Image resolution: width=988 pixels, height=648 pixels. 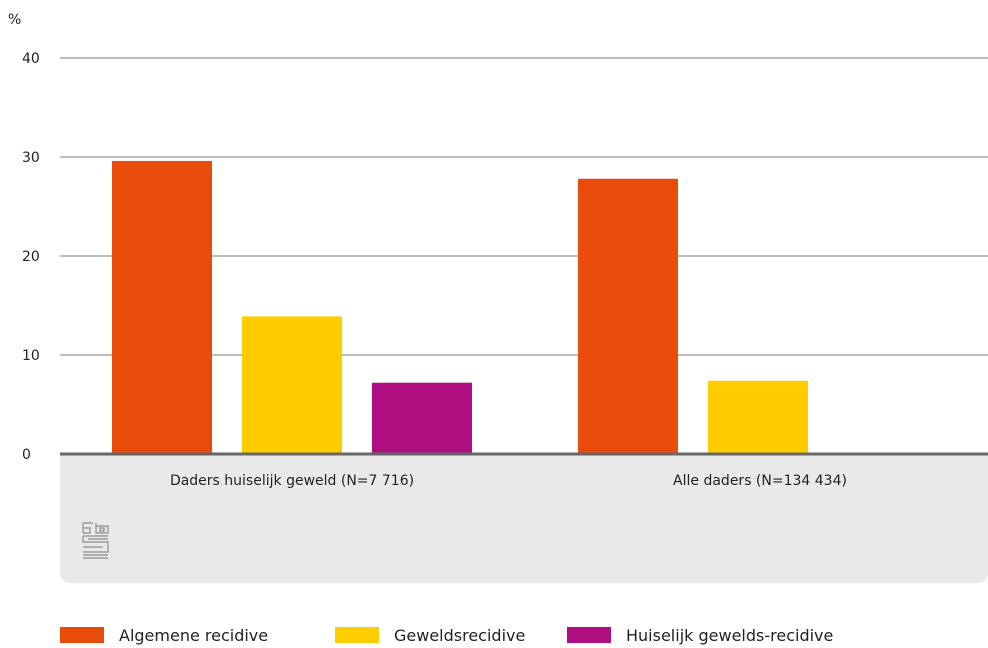 I want to click on x-category-label: Alle daders (N=134 434), so click(x=760, y=481).